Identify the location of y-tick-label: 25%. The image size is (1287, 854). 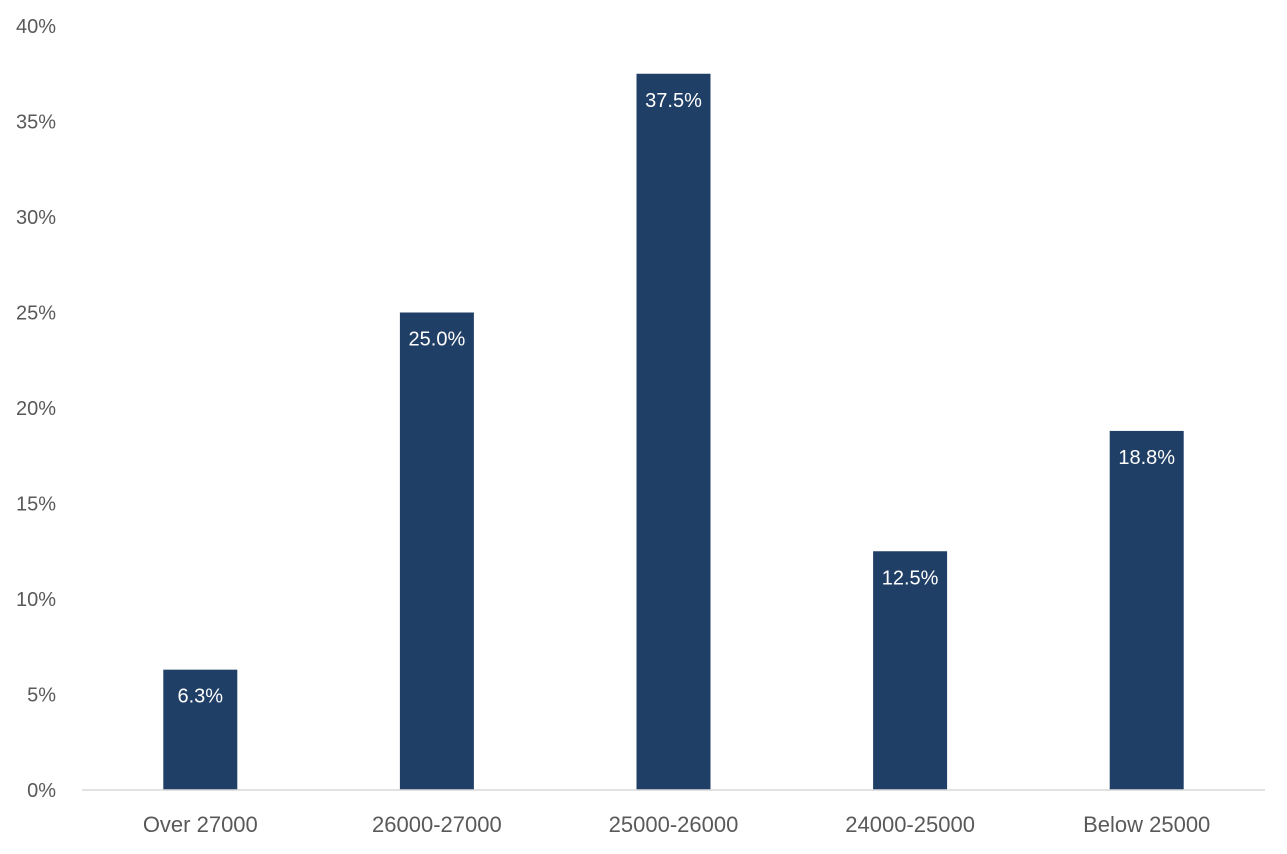
(36, 314).